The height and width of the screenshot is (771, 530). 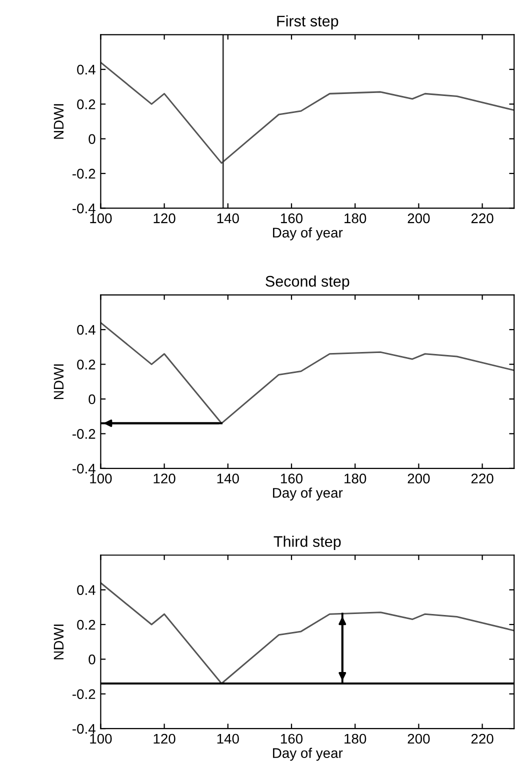 What do you see at coordinates (307, 22) in the screenshot?
I see `chart-title: First step` at bounding box center [307, 22].